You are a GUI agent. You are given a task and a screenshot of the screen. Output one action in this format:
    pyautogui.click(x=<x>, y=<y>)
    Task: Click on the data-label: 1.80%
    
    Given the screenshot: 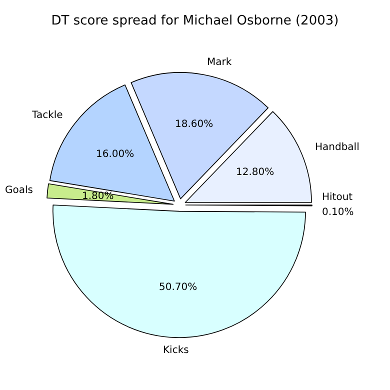 What is the action you would take?
    pyautogui.click(x=98, y=196)
    